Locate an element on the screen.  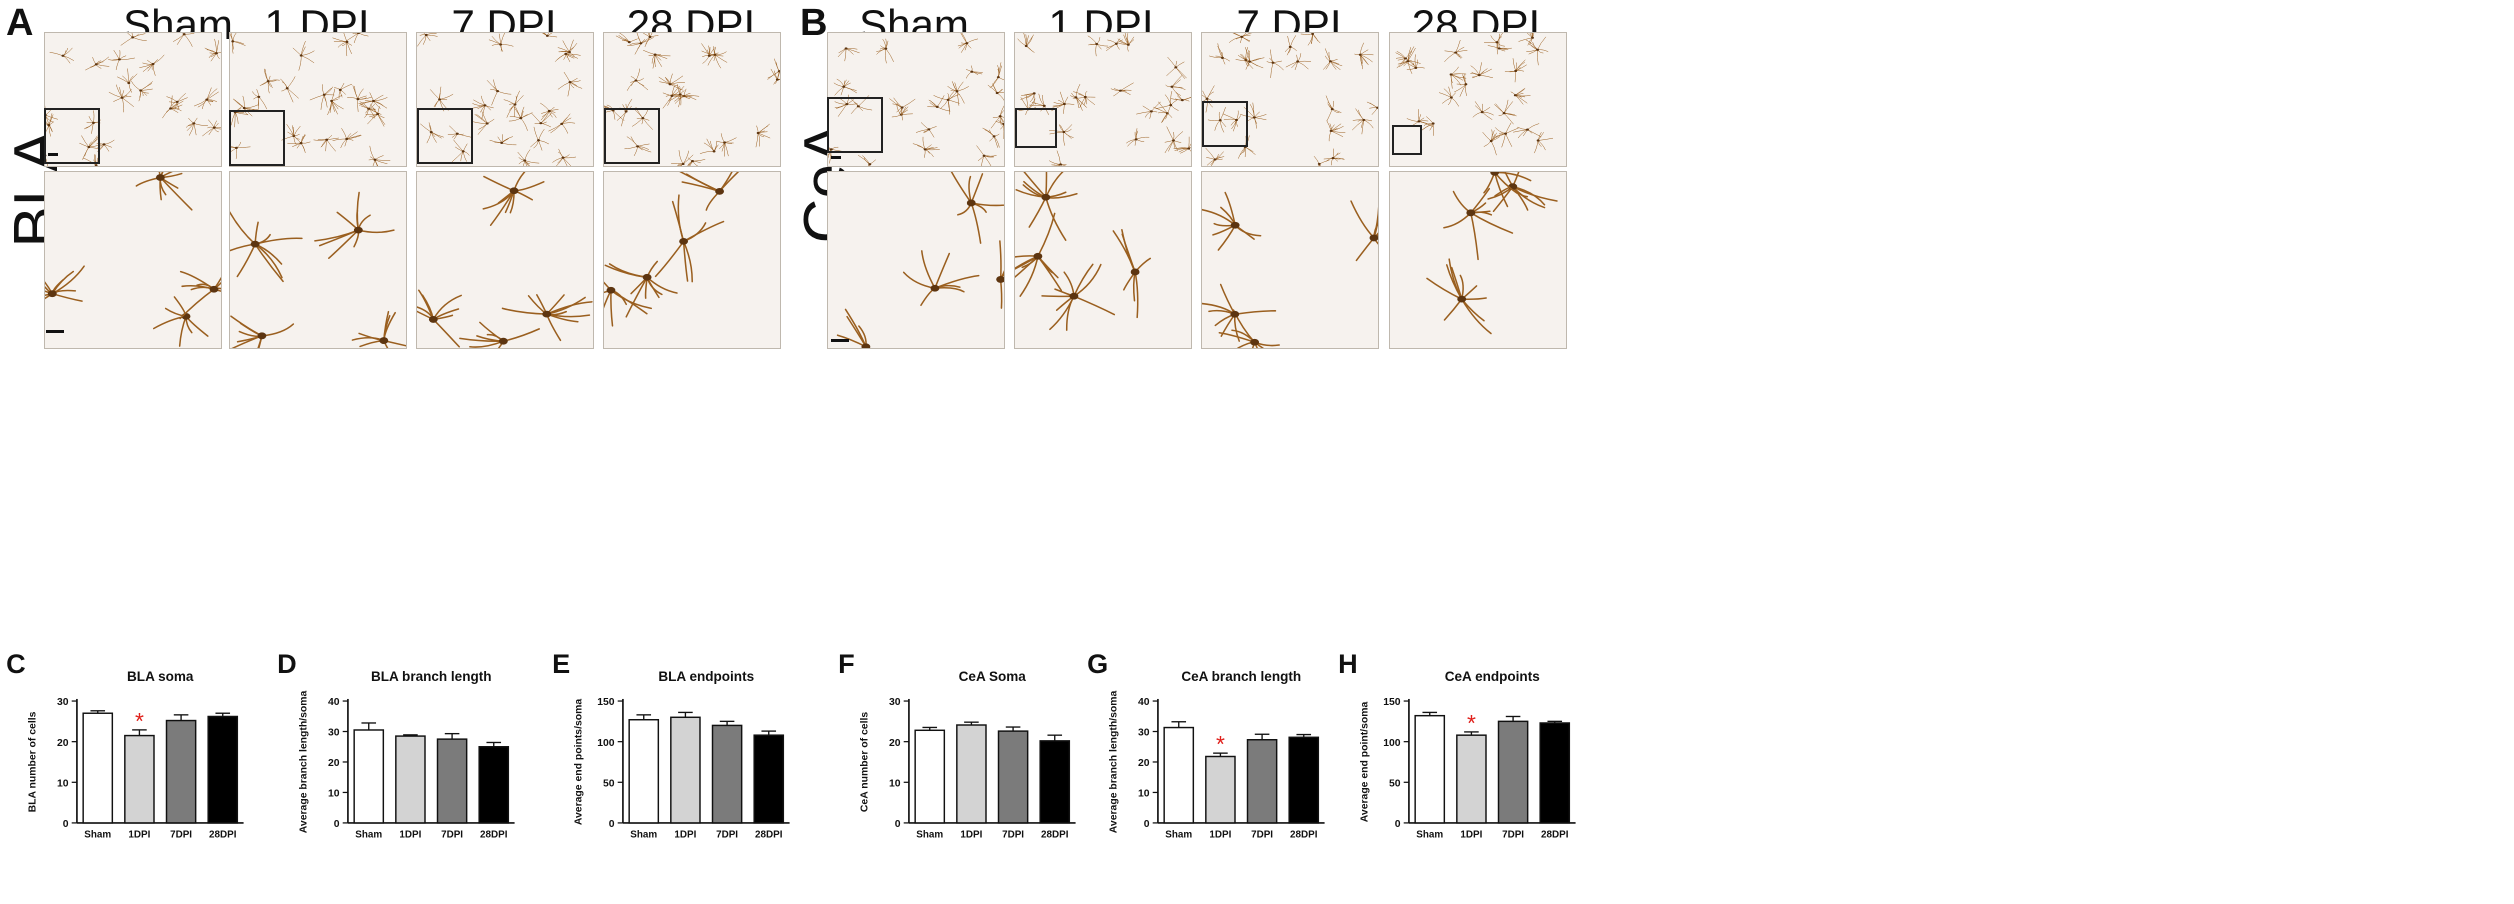
chart-title: CeA Soma is located at coordinates (993, 676).